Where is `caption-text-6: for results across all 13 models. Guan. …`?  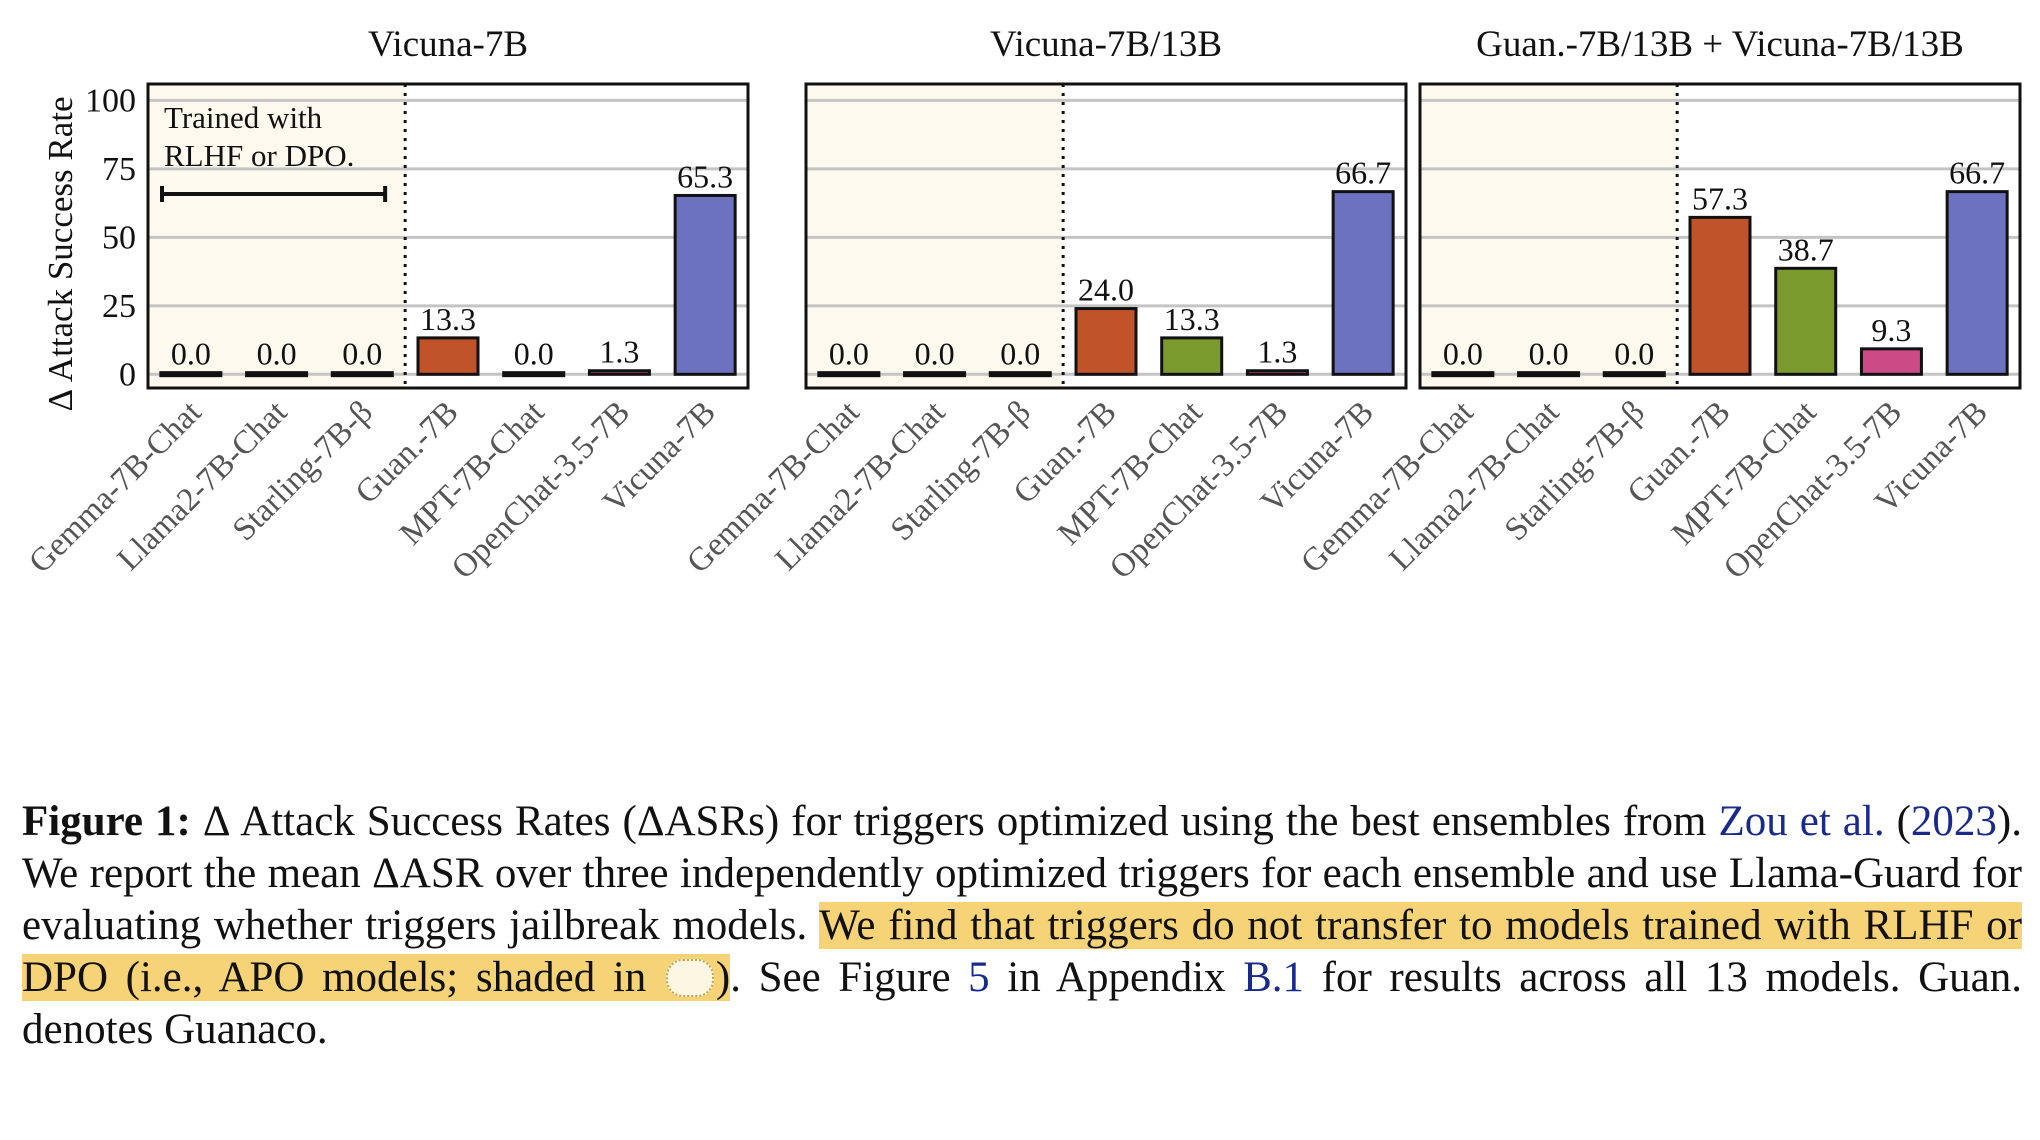
caption-text-6: for results across all 13 models. Guan. … is located at coordinates (1022, 1003).